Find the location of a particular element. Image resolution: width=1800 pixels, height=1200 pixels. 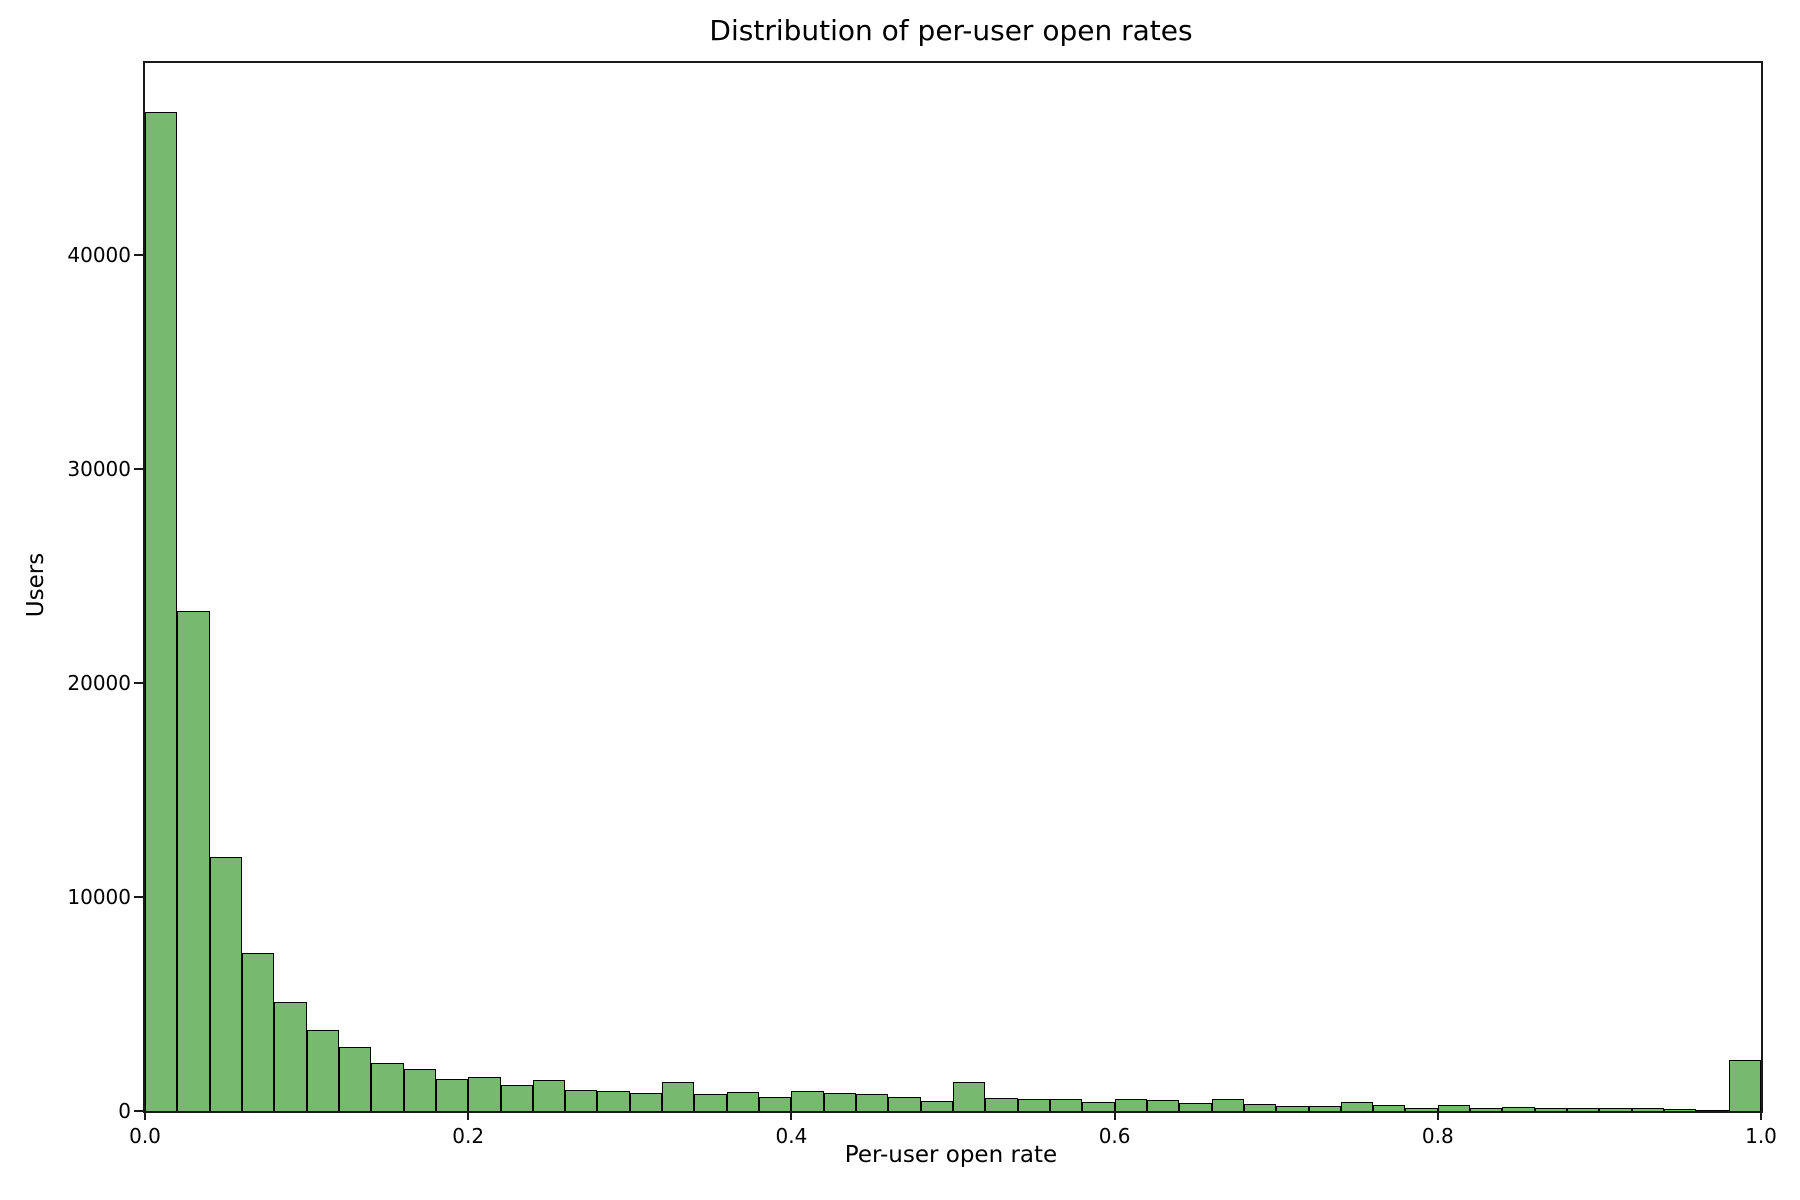

x-axis-tick-label: 0.2 is located at coordinates (468, 1136).